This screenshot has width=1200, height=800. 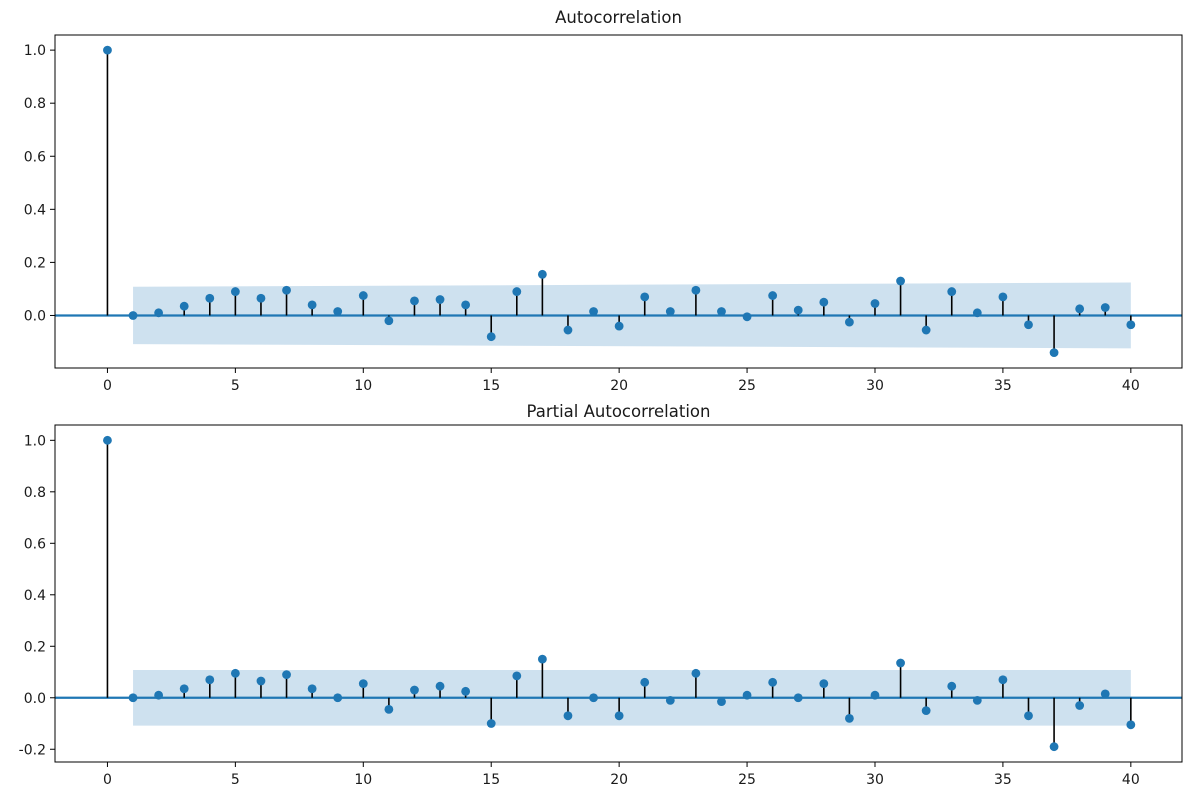 I want to click on acf-y-tick-label: 0.8, so click(x=35, y=104).